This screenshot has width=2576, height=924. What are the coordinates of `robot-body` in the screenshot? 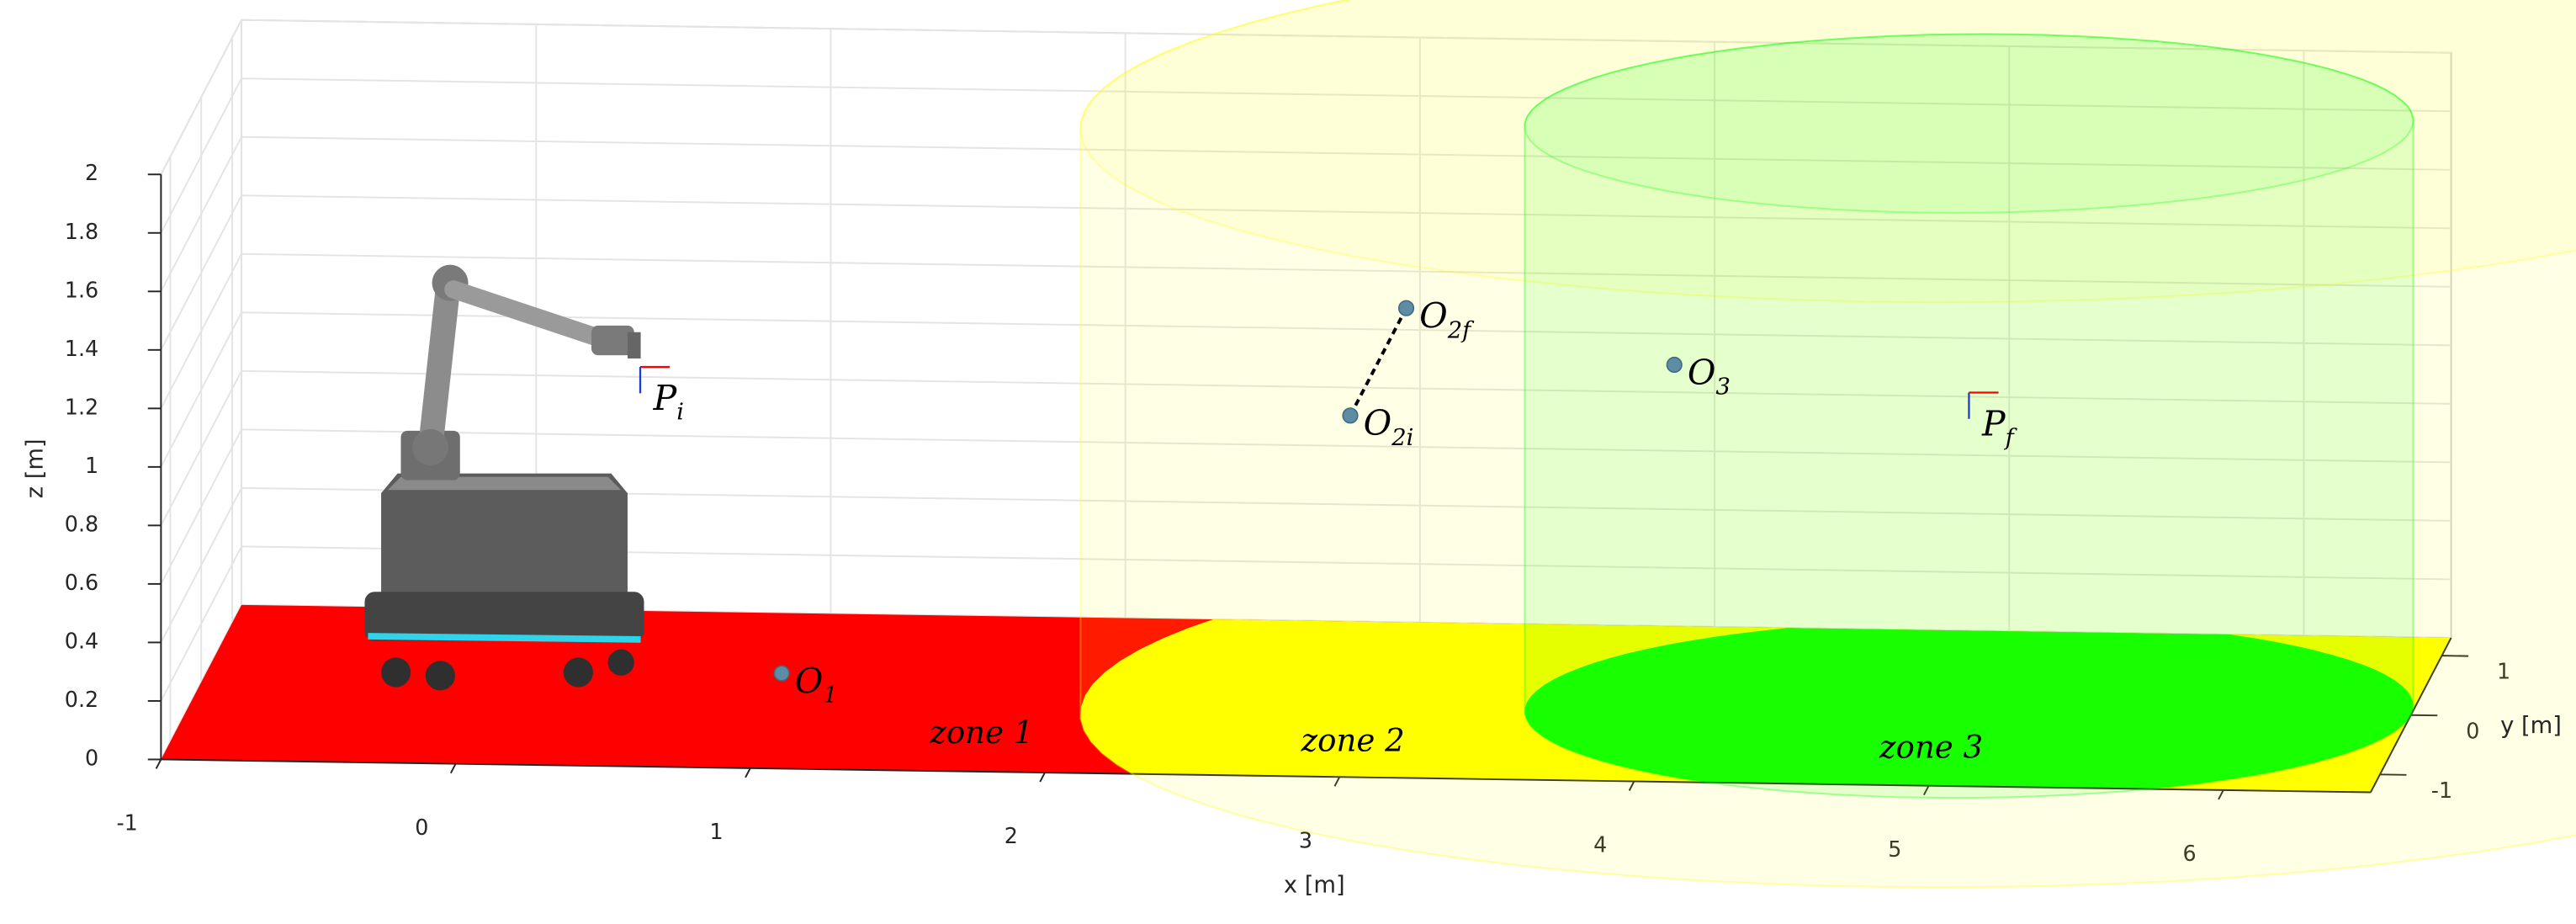 It's located at (504, 534).